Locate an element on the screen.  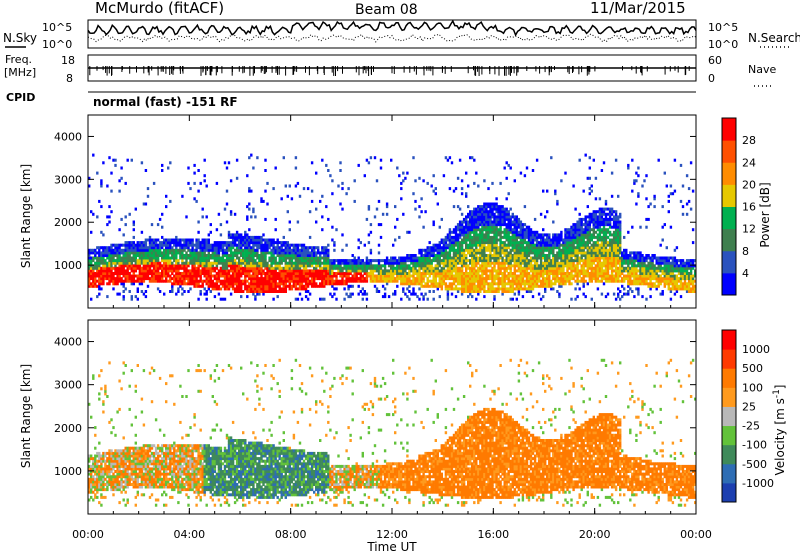
sky-right-tick-bottom: 10^0 is located at coordinates (723, 44).